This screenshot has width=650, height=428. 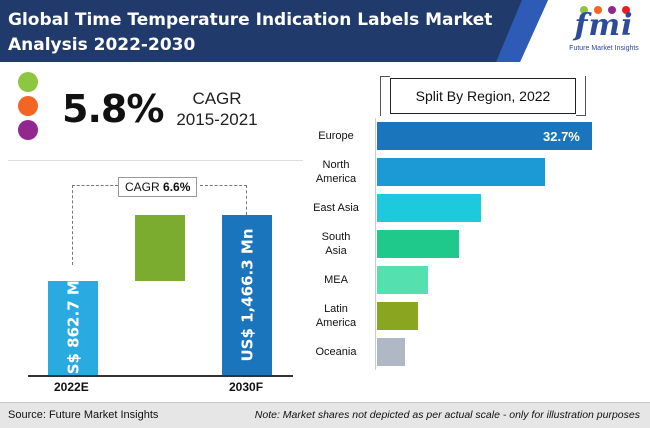 I want to click on market-bar-2022, so click(x=73, y=327).